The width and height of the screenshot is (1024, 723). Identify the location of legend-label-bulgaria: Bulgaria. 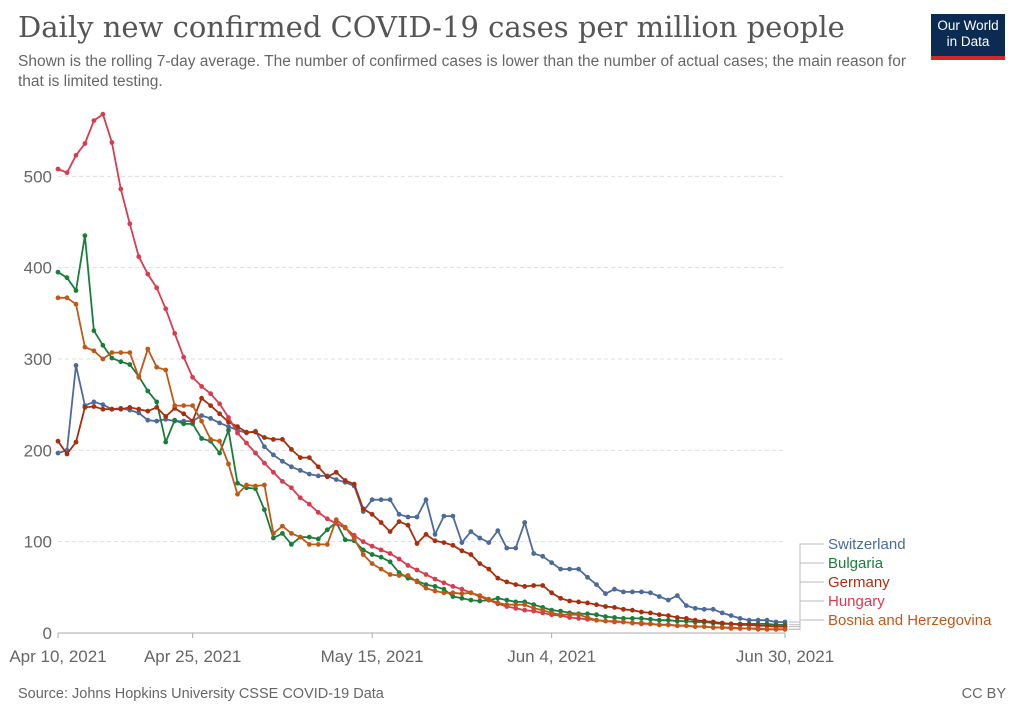
(856, 563).